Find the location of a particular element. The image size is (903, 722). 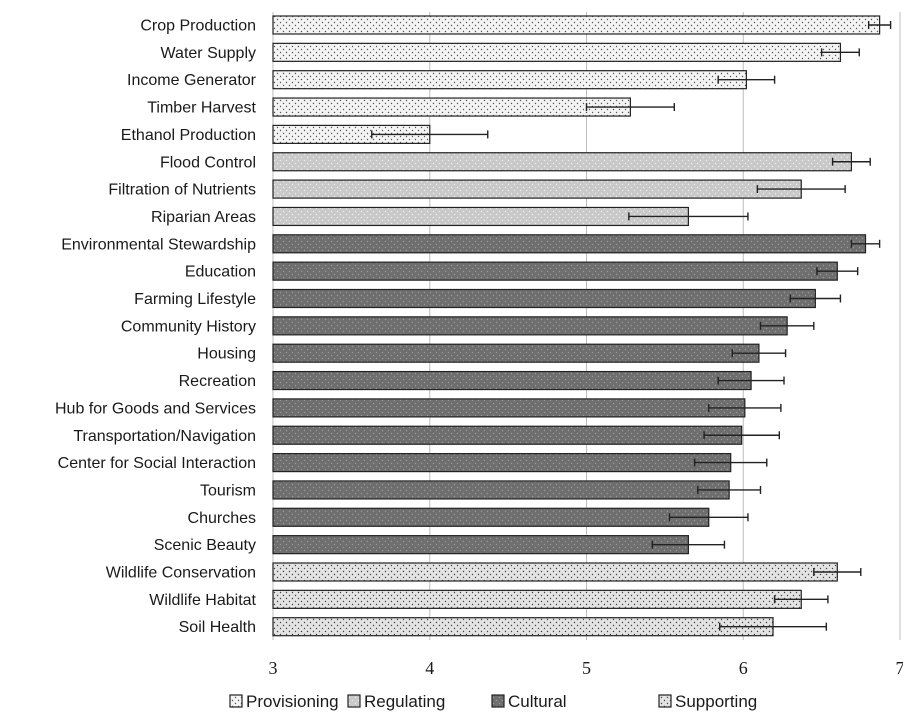

category-label: Timber Harvest is located at coordinates (201, 108).